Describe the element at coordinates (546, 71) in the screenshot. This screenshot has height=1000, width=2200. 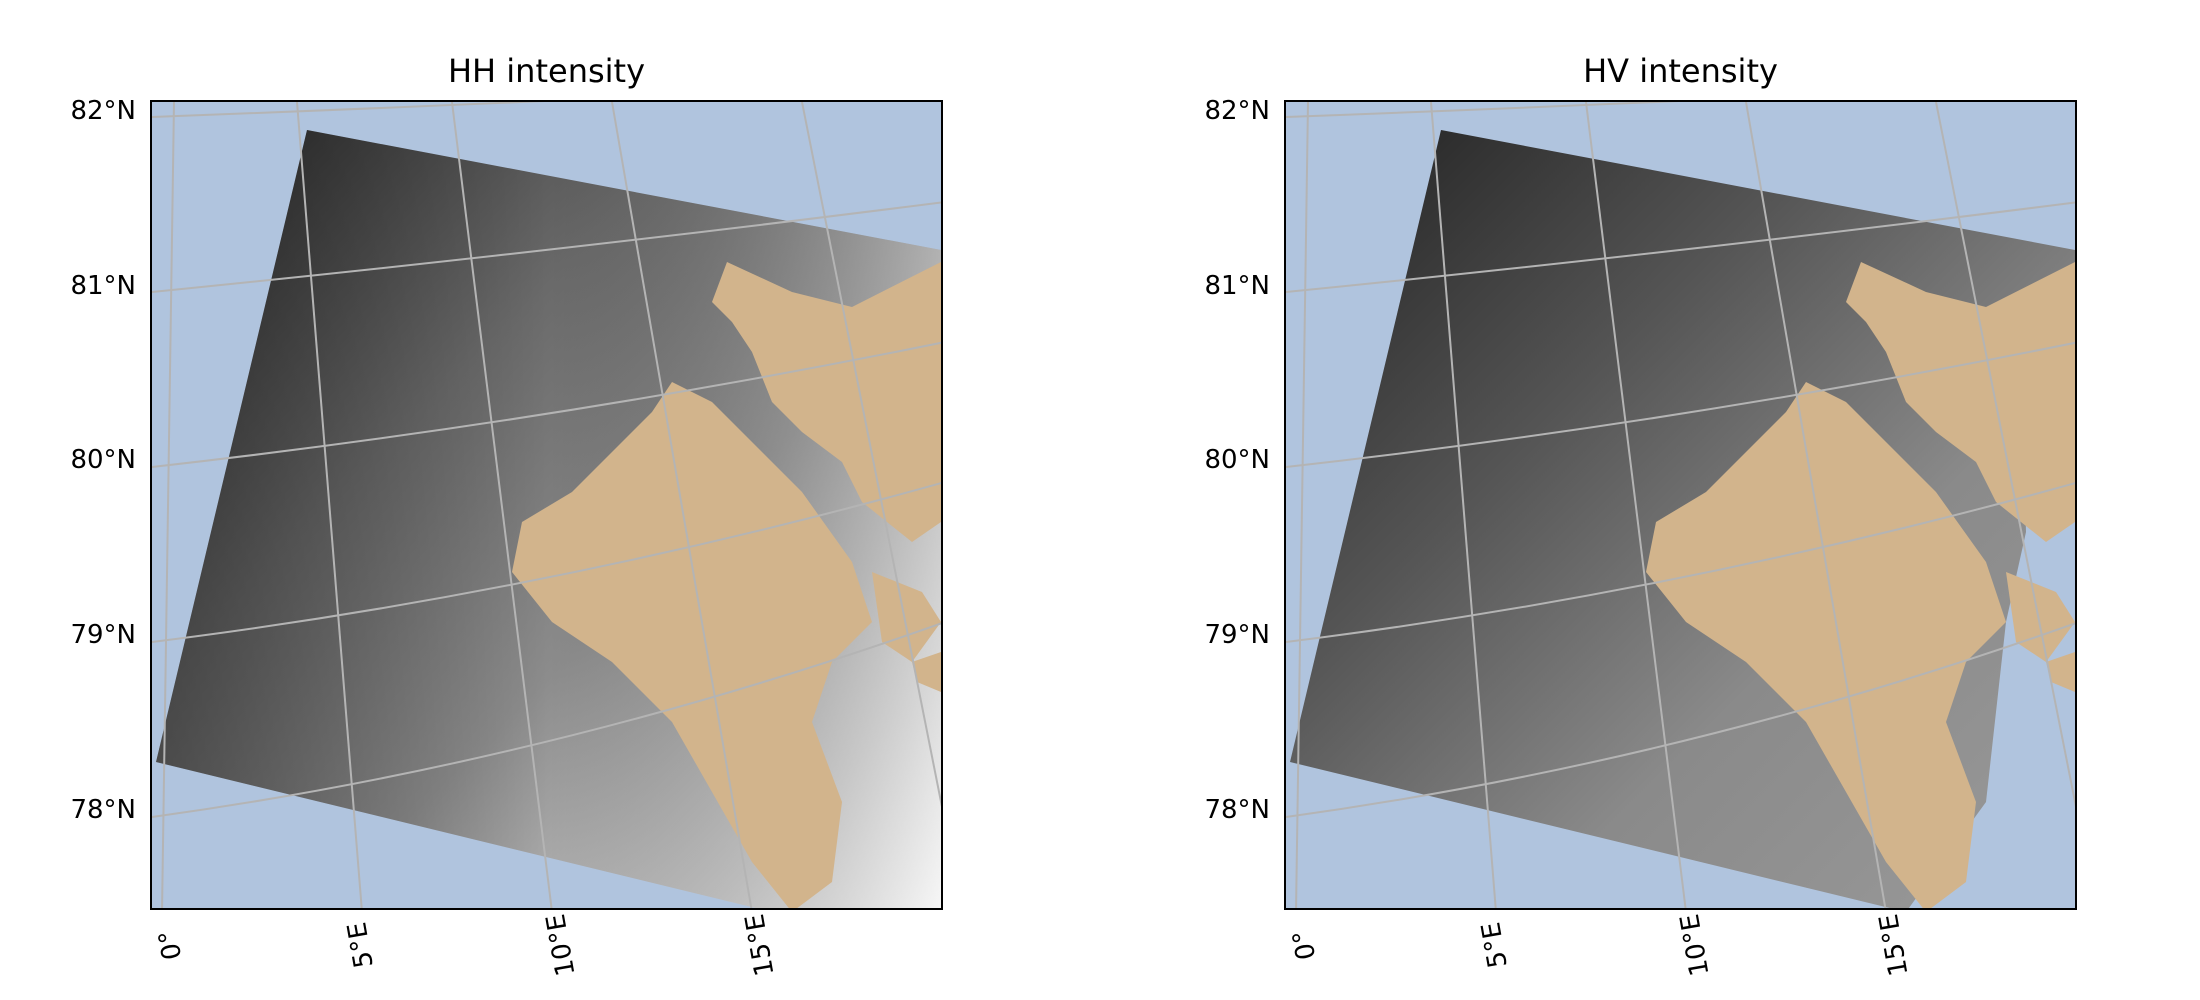
I see `map-title: HH intensity` at that location.